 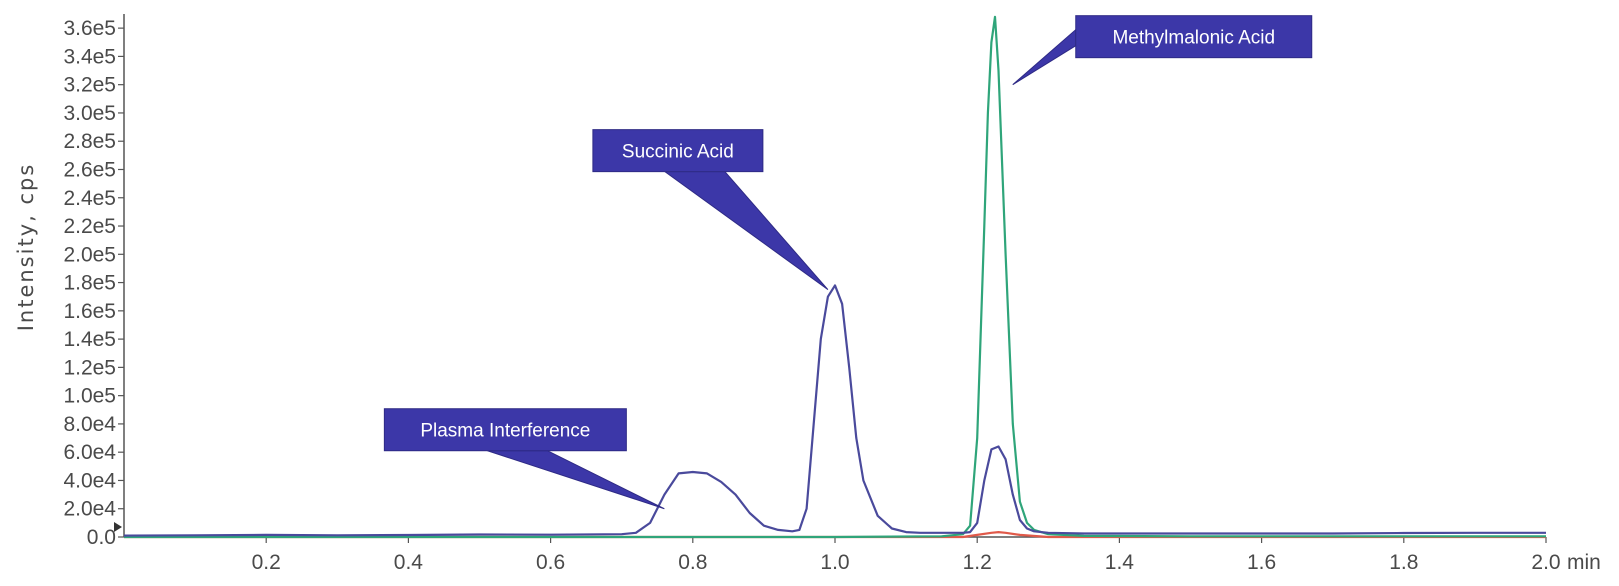 What do you see at coordinates (409, 562) in the screenshot?
I see `x-tick-label: 0.4` at bounding box center [409, 562].